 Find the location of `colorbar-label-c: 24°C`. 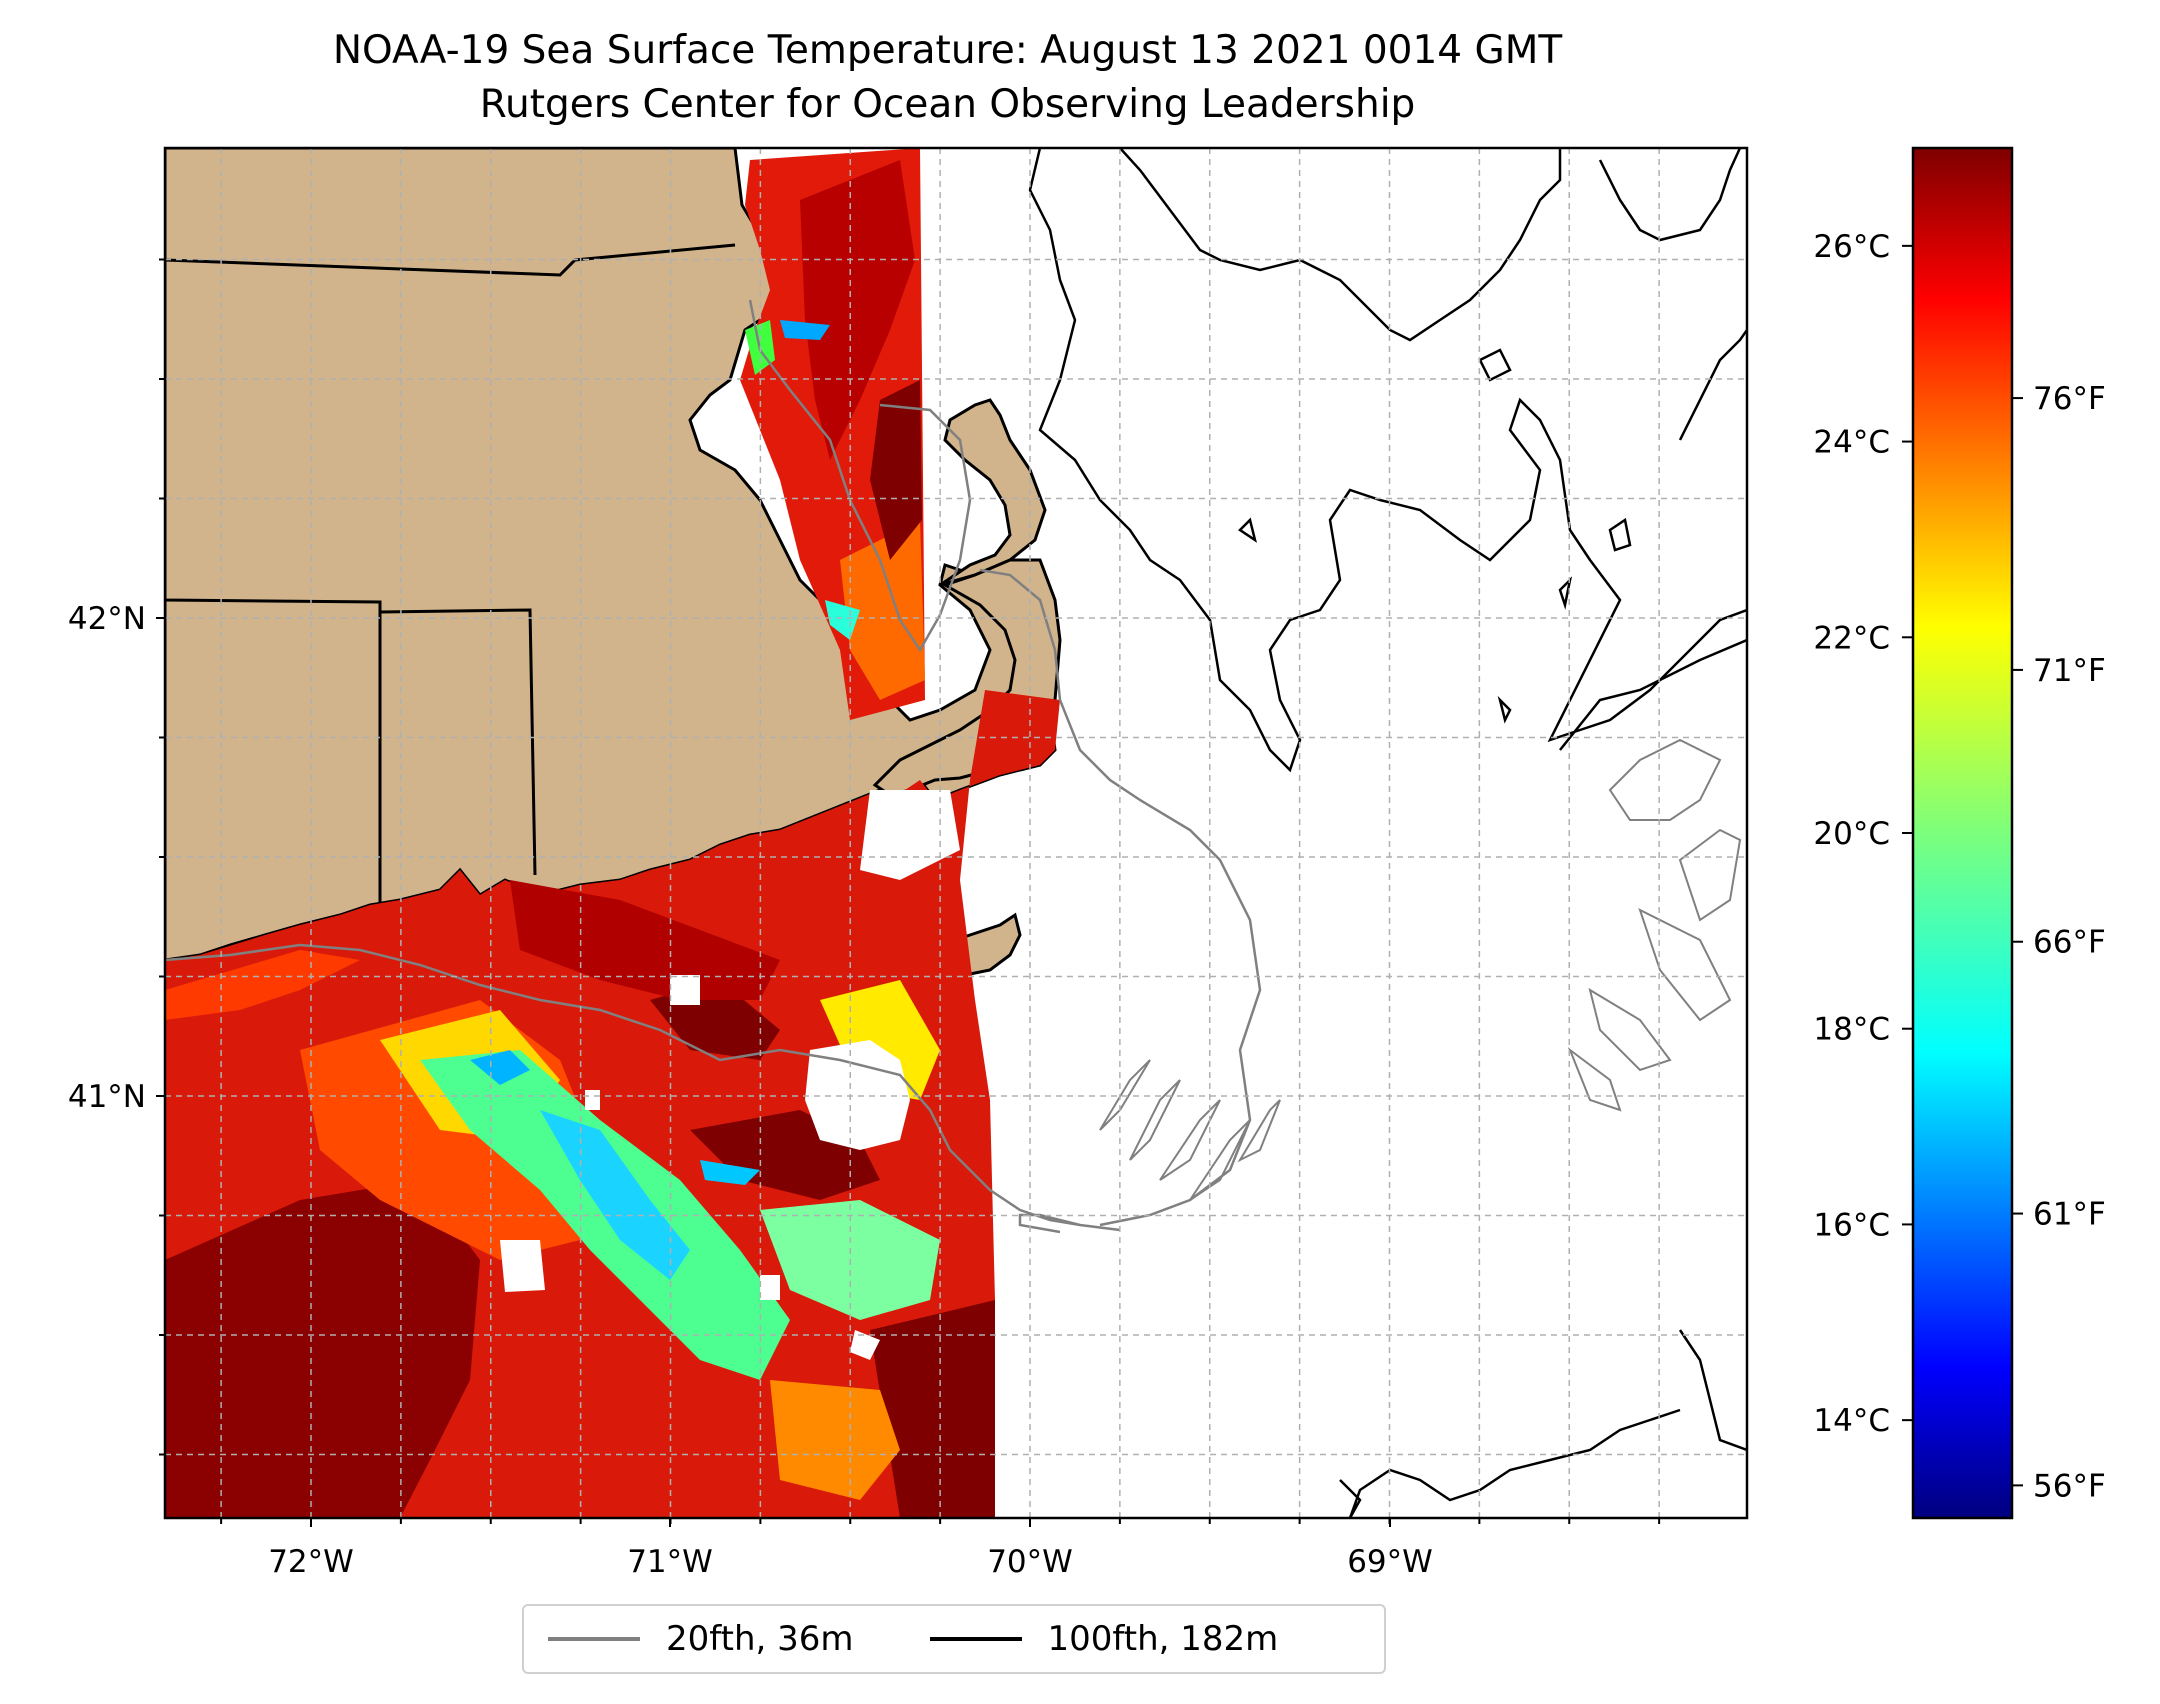

colorbar-label-c: 24°C is located at coordinates (1851, 443).